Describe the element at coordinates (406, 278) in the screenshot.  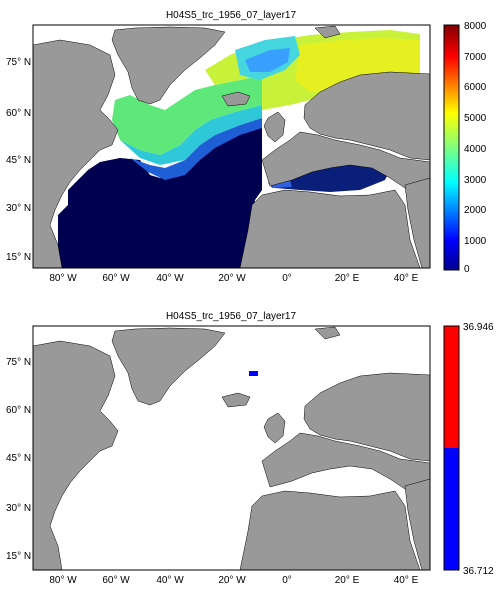
I see `top-xtick-40e: 40° E` at that location.